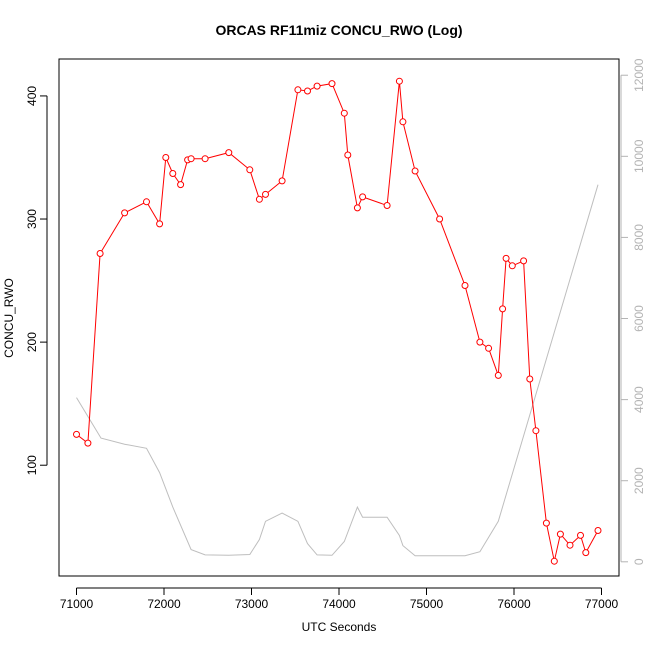 The image size is (650, 650). What do you see at coordinates (338, 30) in the screenshot?
I see `chart-title: ORCAS RF11miz CONCU_RWO (Log)` at bounding box center [338, 30].